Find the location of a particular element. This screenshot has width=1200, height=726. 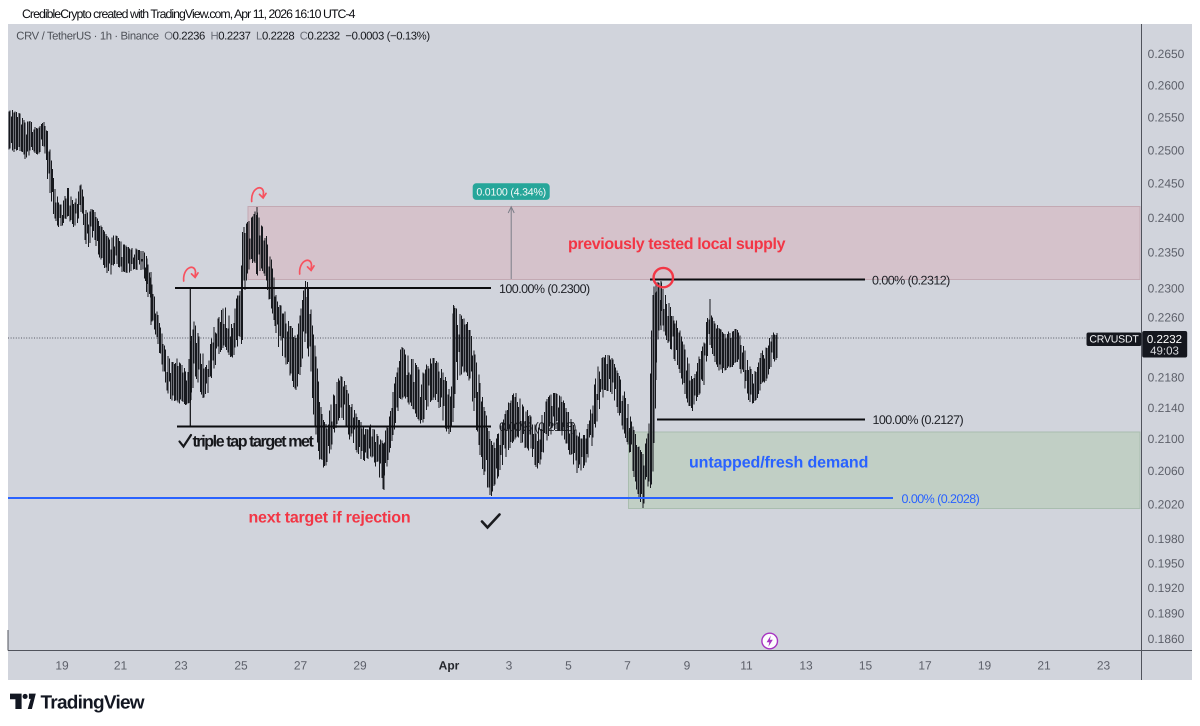

svg-text: 0.1860 is located at coordinates (1166, 639).